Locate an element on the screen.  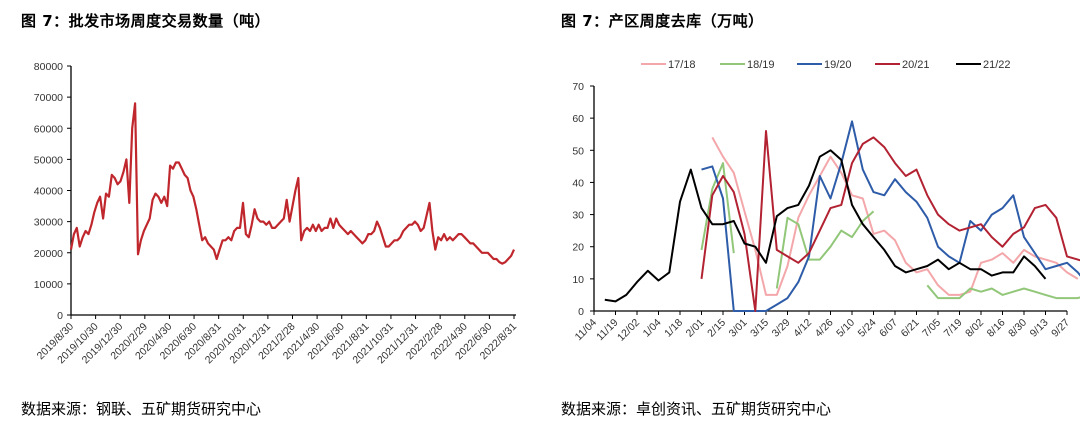
x-tick-label: 11/19 is located at coordinates (607, 330).